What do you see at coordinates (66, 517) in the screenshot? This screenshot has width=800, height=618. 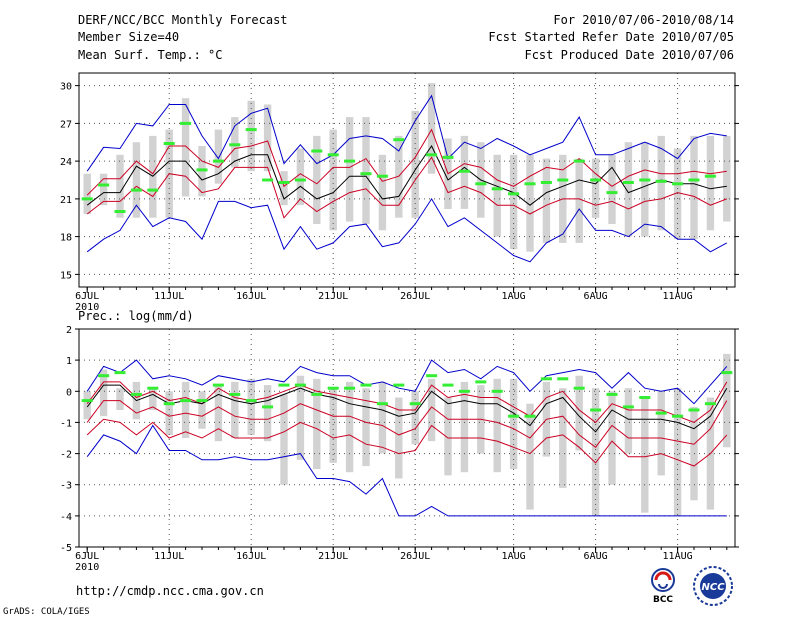 I see `prec-ylabel--4: -4` at bounding box center [66, 517].